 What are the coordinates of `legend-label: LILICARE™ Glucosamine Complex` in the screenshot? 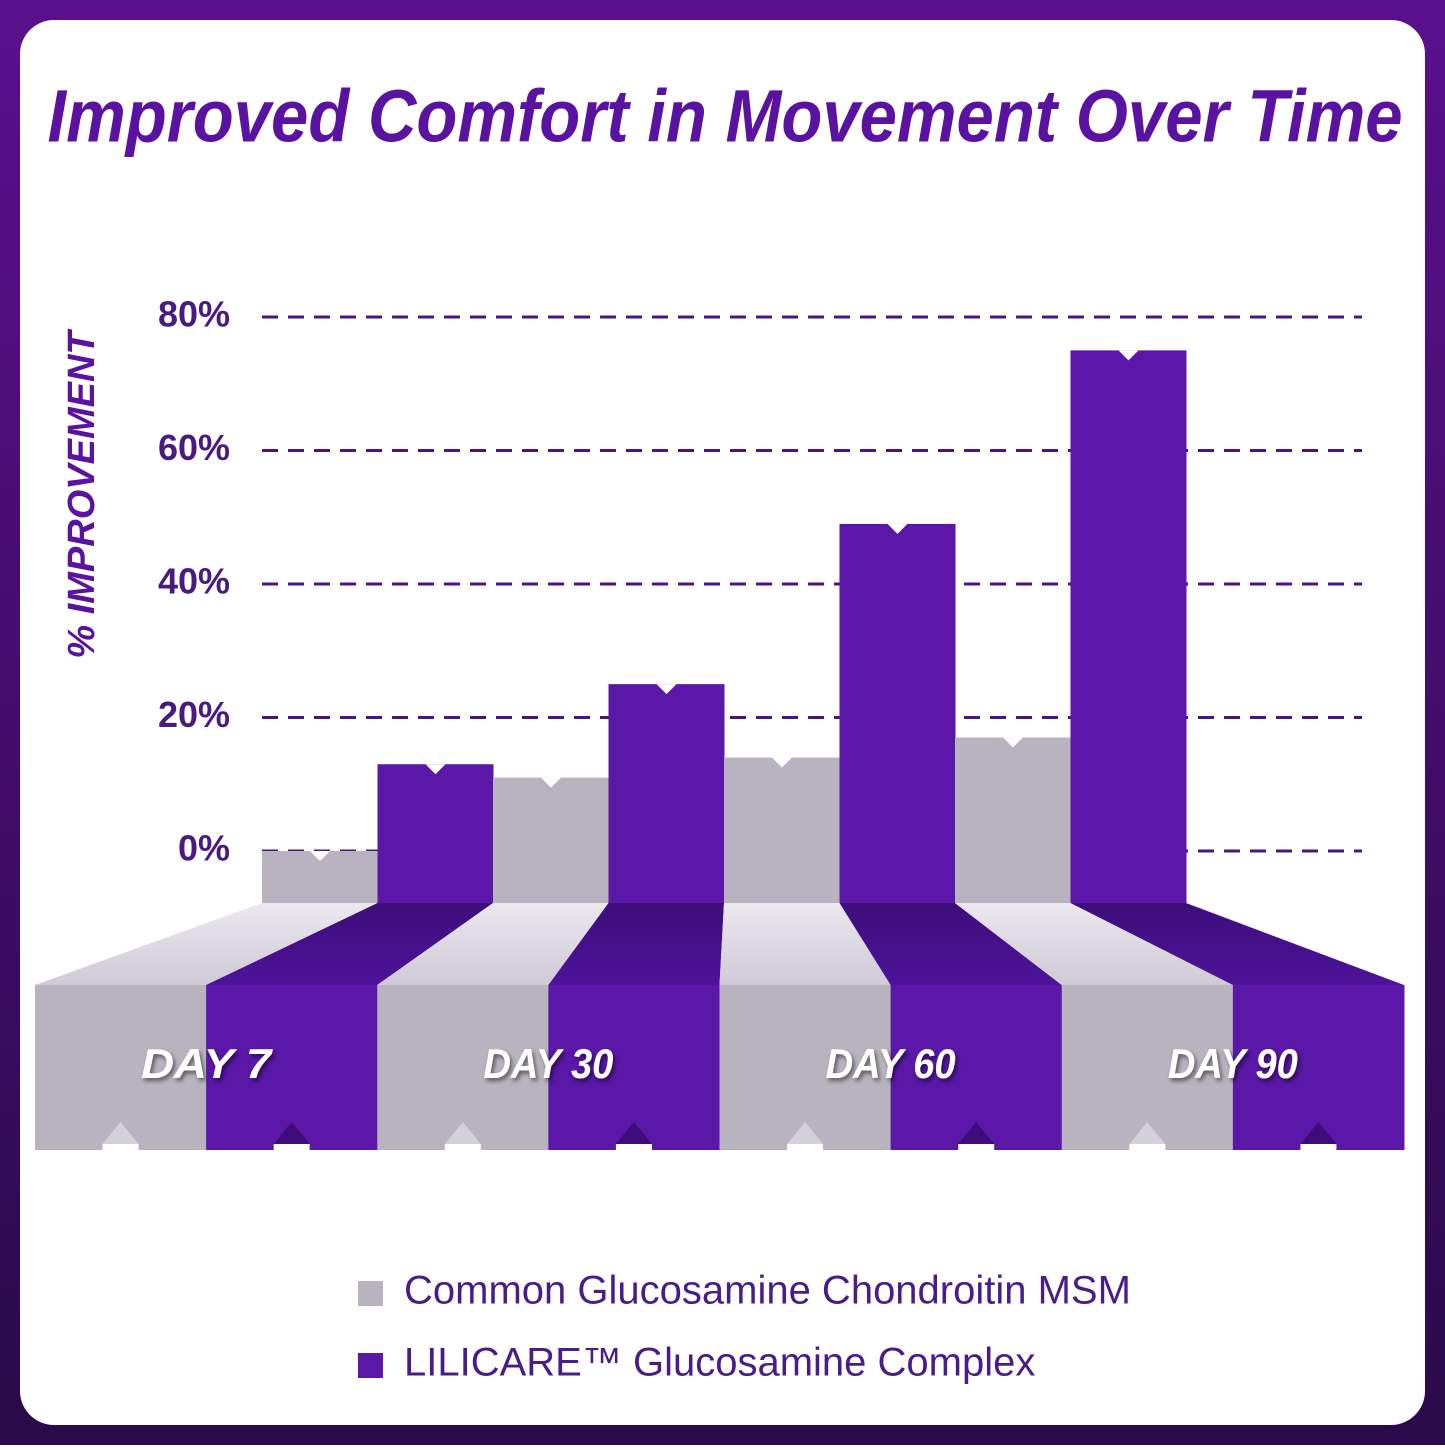 It's located at (719, 1363).